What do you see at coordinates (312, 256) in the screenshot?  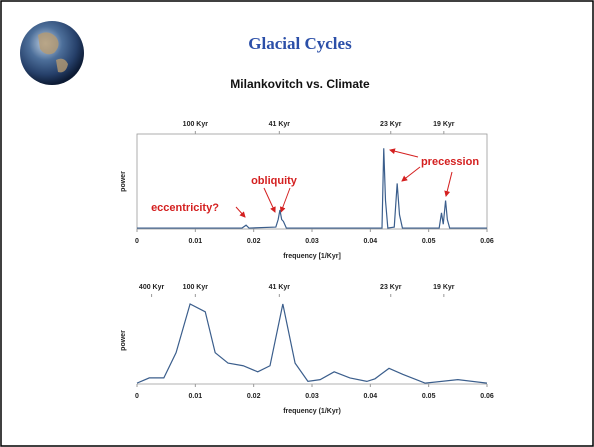 I see `x-axis-label: frequency [1/Kyr]` at bounding box center [312, 256].